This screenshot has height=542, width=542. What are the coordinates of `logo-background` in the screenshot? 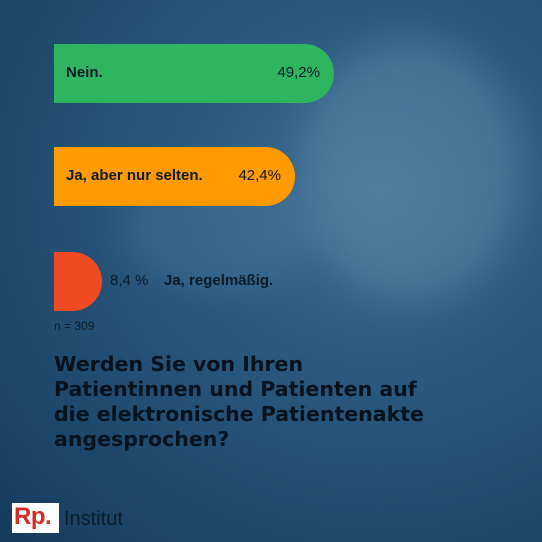 It's located at (35, 518).